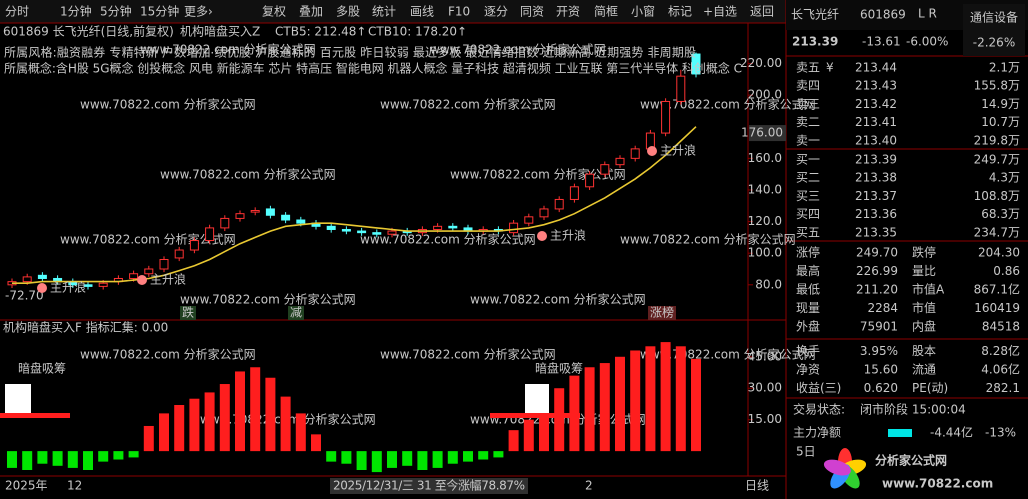  I want to click on toolbar-button: 更多›, so click(198, 12).